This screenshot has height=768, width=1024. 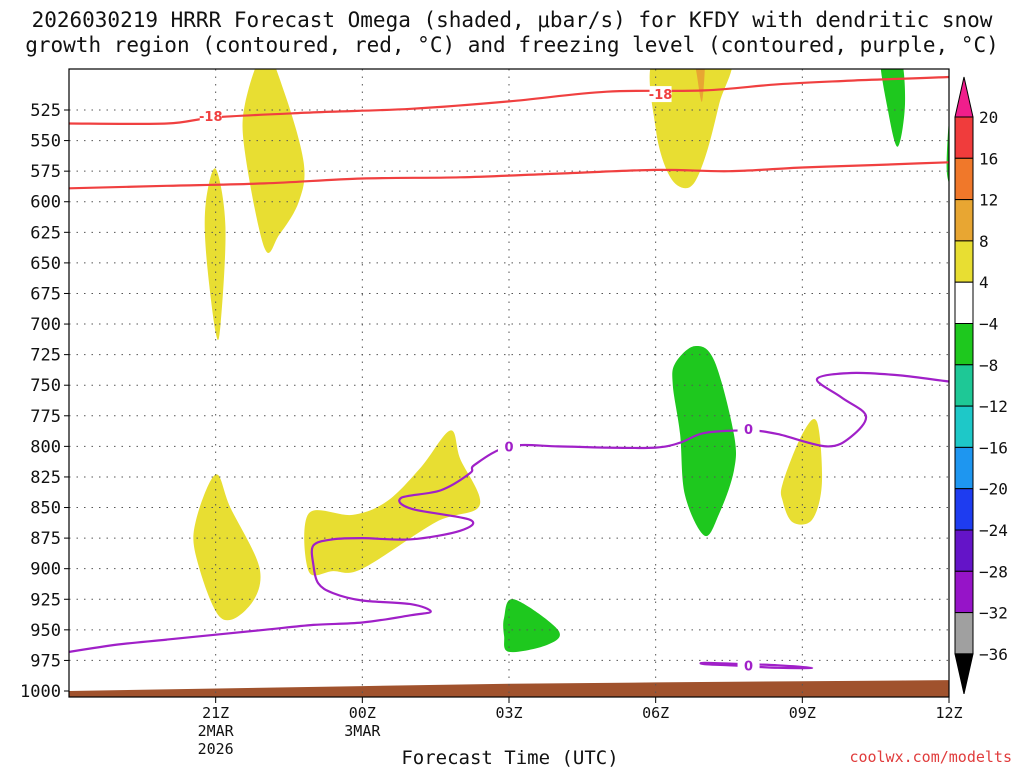 I want to click on freezing-label-0-bg, so click(x=509, y=446).